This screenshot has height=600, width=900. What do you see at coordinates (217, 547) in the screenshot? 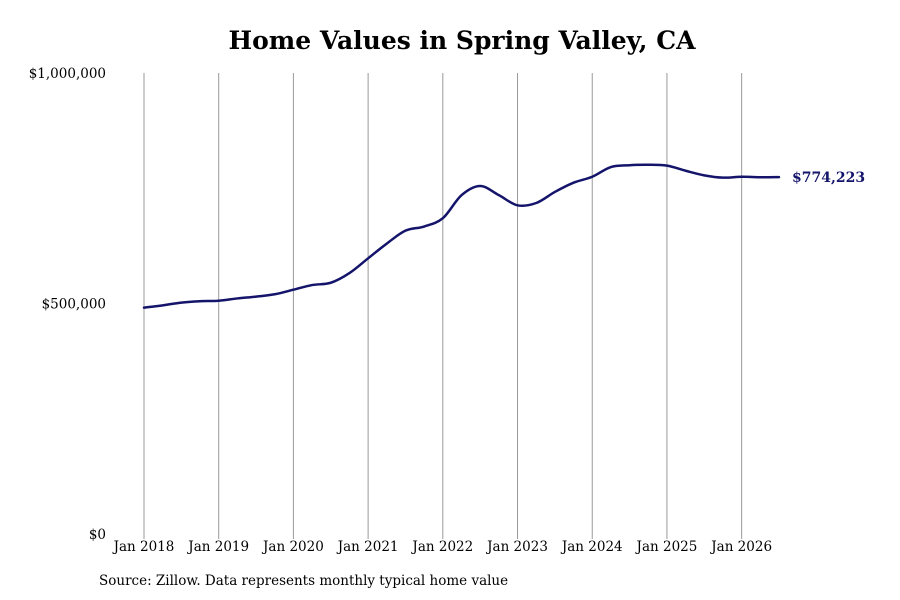
I see `x-tick-label: Jan 2019` at bounding box center [217, 547].